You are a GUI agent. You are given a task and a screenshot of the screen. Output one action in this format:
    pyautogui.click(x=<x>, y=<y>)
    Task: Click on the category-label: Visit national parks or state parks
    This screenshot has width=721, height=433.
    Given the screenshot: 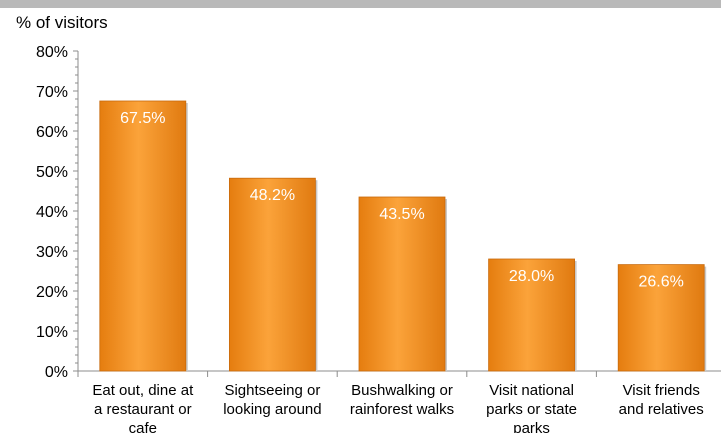 What is the action you would take?
    pyautogui.click(x=531, y=407)
    